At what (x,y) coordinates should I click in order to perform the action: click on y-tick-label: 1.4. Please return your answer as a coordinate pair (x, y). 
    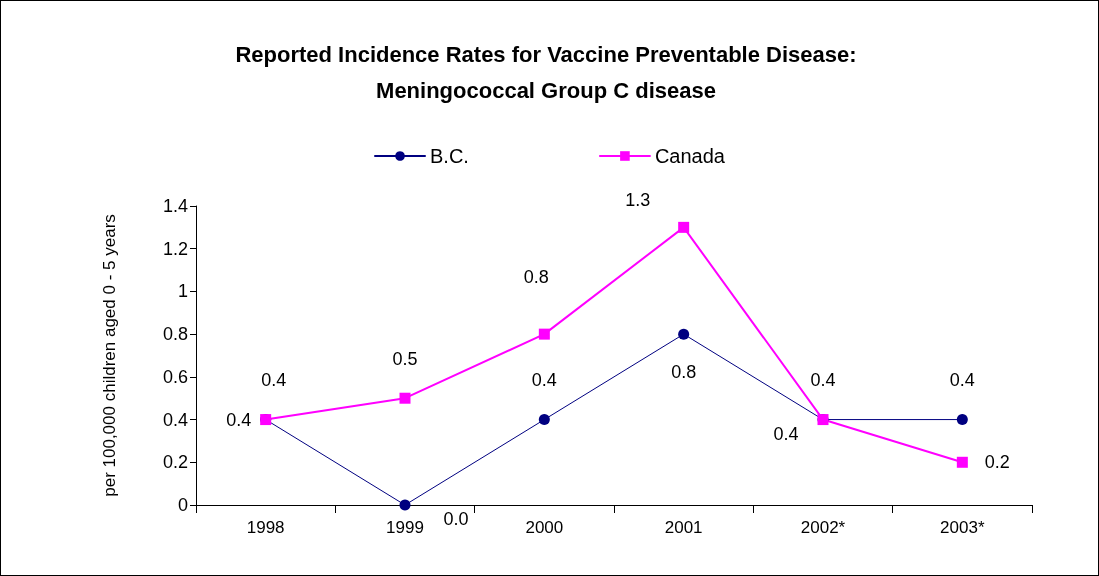
    Looking at the image, I should click on (175, 206).